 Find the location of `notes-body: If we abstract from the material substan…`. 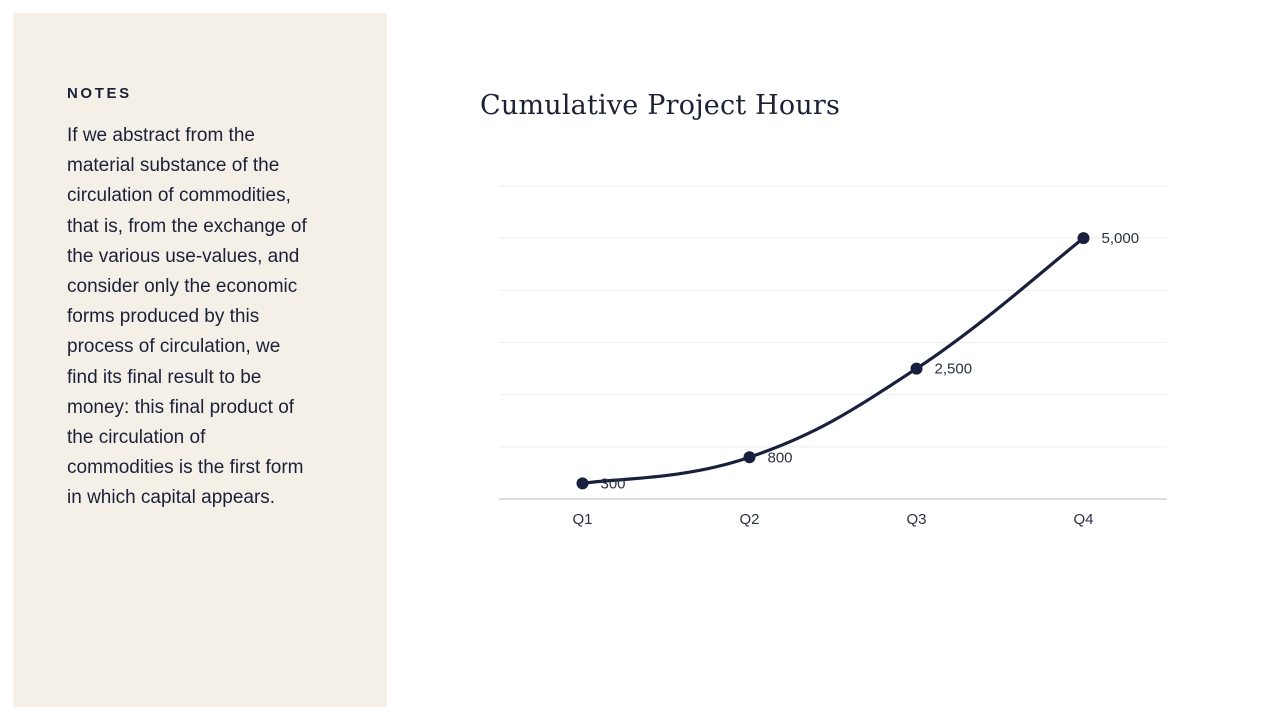

notes-body: If we abstract from the material substan… is located at coordinates (187, 317).